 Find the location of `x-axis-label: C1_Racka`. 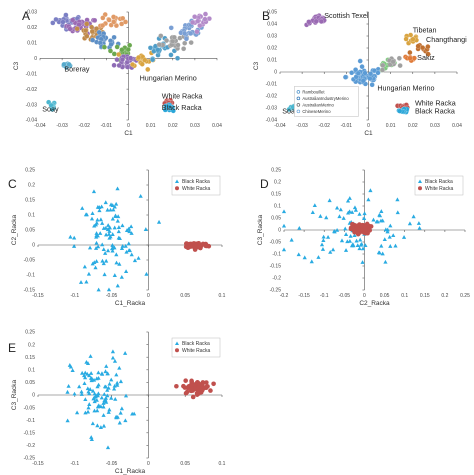

x-axis-label: C1_Racka is located at coordinates (130, 303).